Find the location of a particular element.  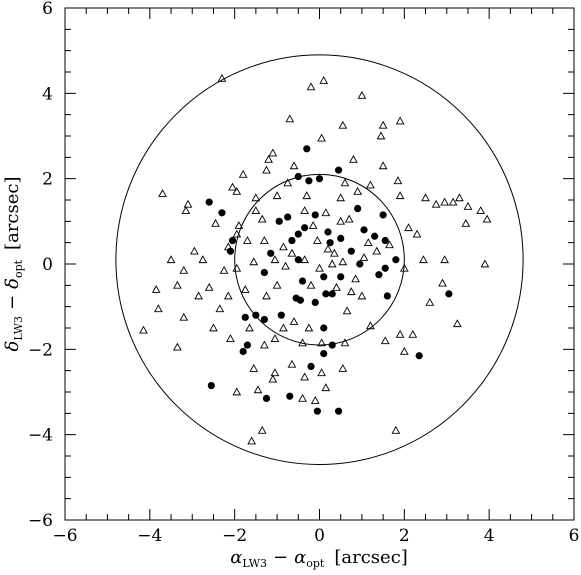

y-axis-sub1: LW3 is located at coordinates (18, 328).